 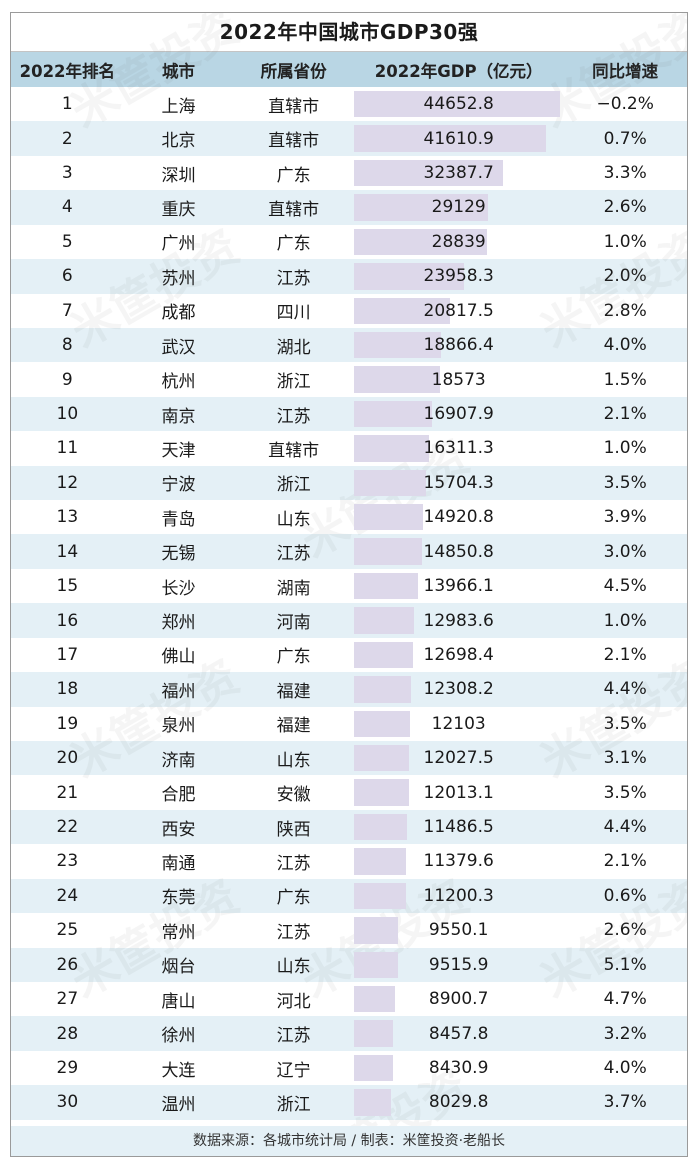 I want to click on growth-cell: 3.5%, so click(x=625, y=723).